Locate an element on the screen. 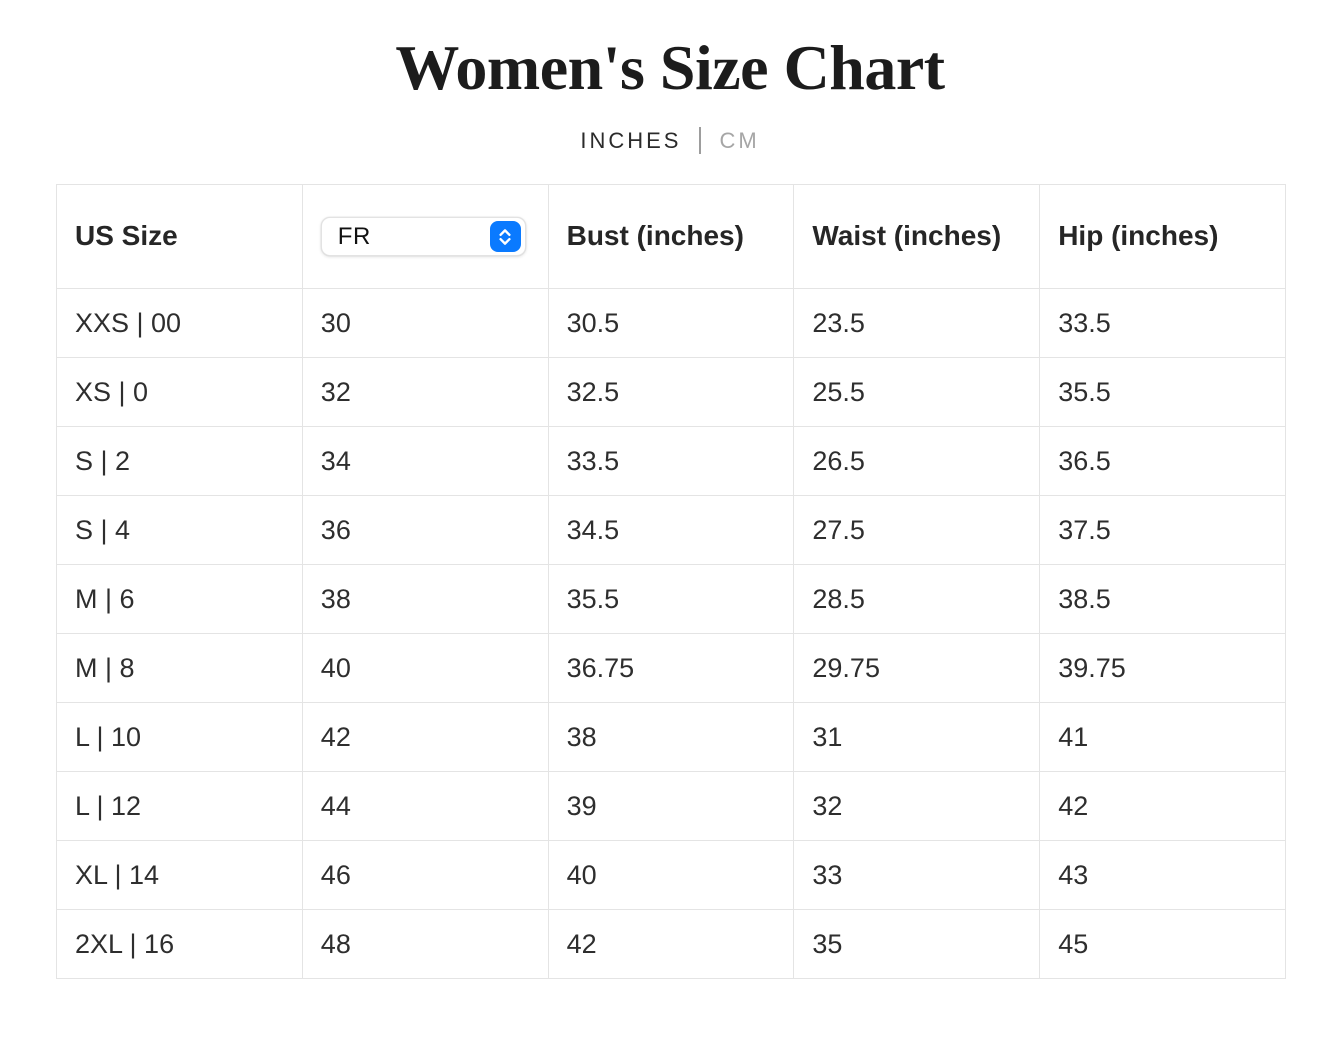 The width and height of the screenshot is (1340, 1038). cell-waist: 31 is located at coordinates (917, 737).